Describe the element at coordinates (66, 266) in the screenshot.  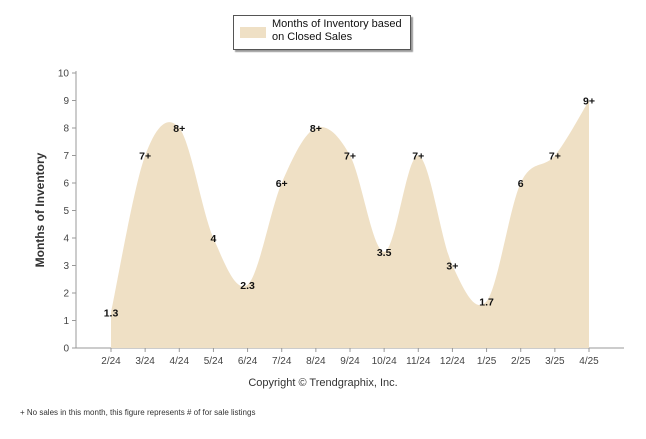
I see `y-tick-label: 3` at that location.